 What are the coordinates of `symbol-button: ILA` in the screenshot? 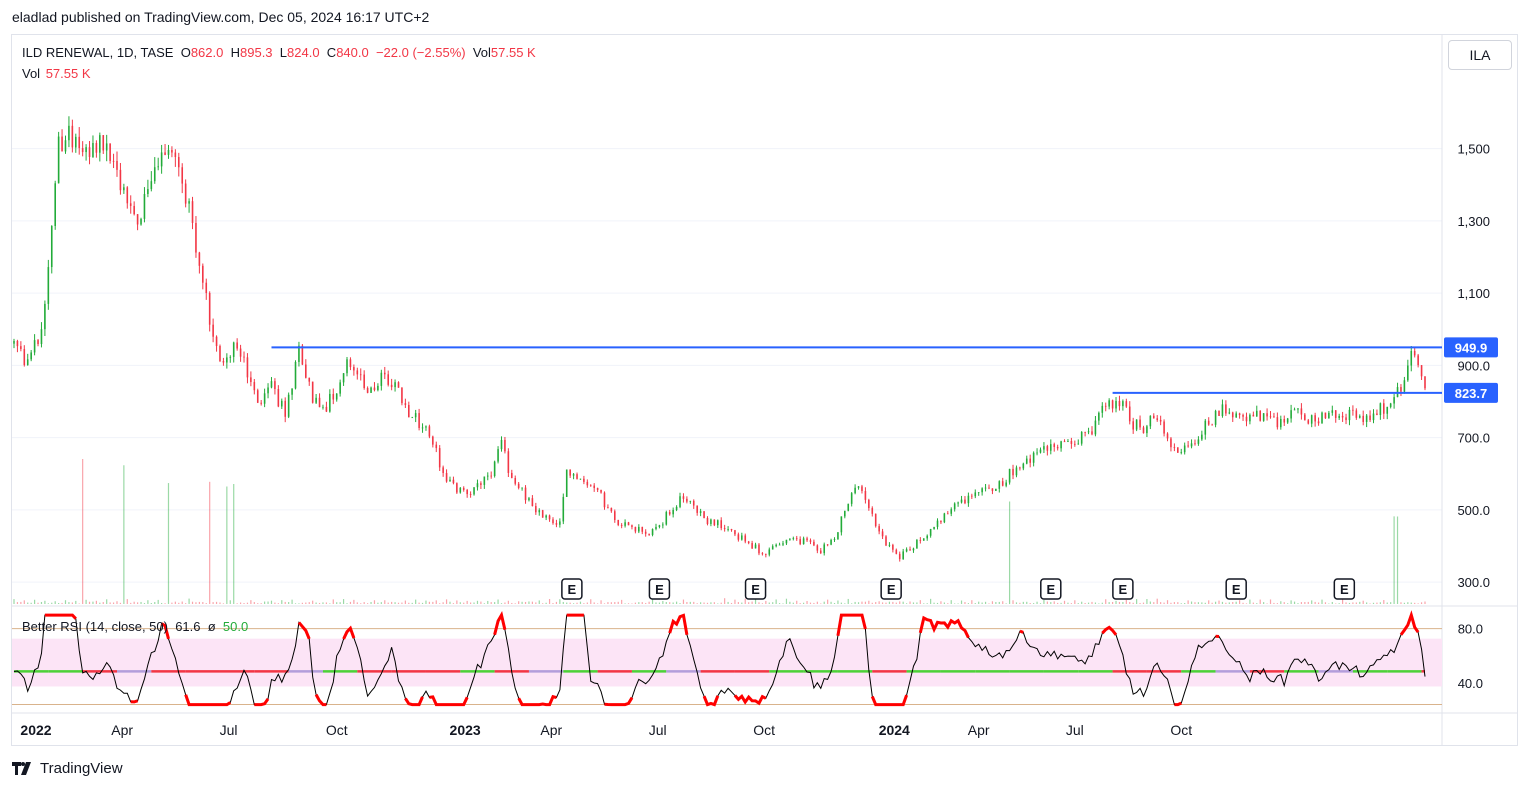 It's located at (1480, 55).